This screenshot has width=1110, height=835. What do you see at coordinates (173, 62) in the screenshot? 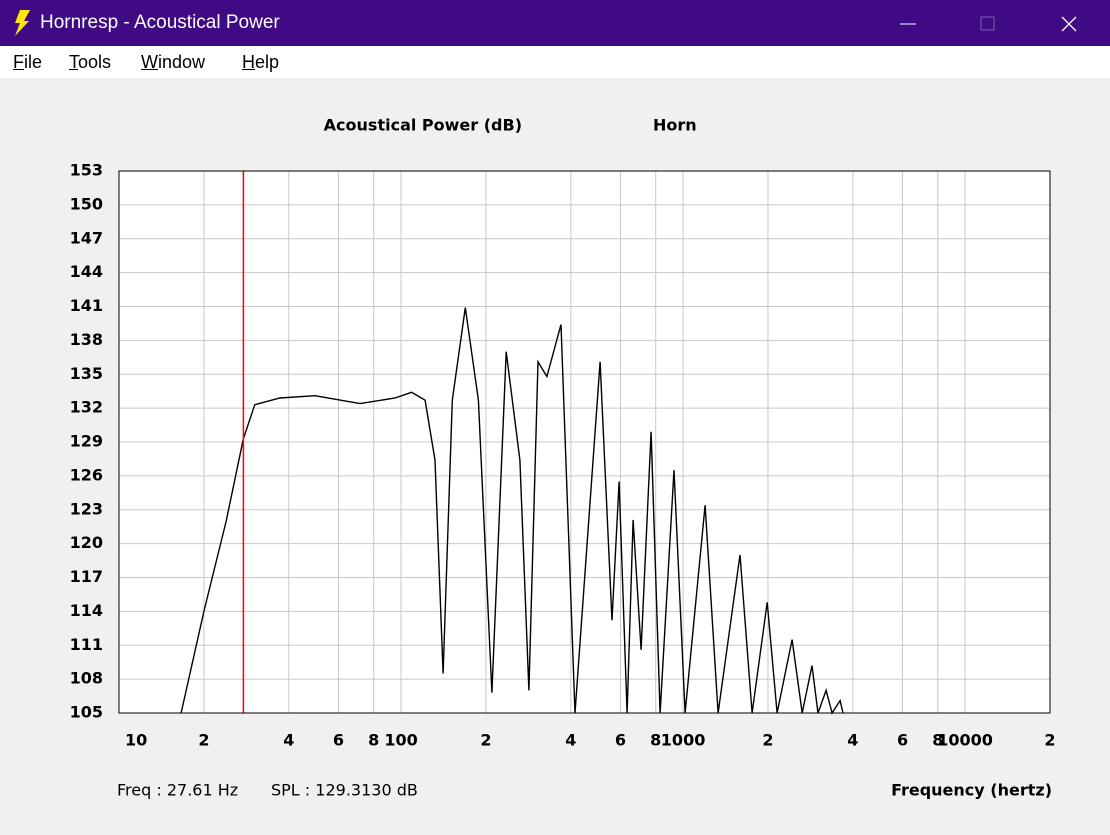
I see `menu-item: Window` at bounding box center [173, 62].